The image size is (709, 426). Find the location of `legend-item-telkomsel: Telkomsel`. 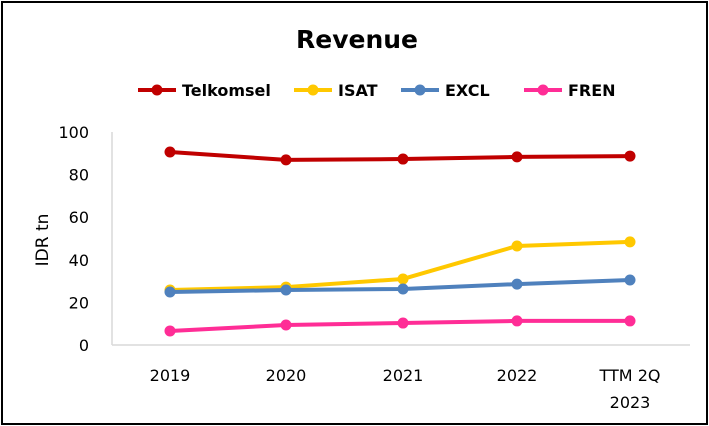

legend-item-telkomsel: Telkomsel is located at coordinates (204, 90).